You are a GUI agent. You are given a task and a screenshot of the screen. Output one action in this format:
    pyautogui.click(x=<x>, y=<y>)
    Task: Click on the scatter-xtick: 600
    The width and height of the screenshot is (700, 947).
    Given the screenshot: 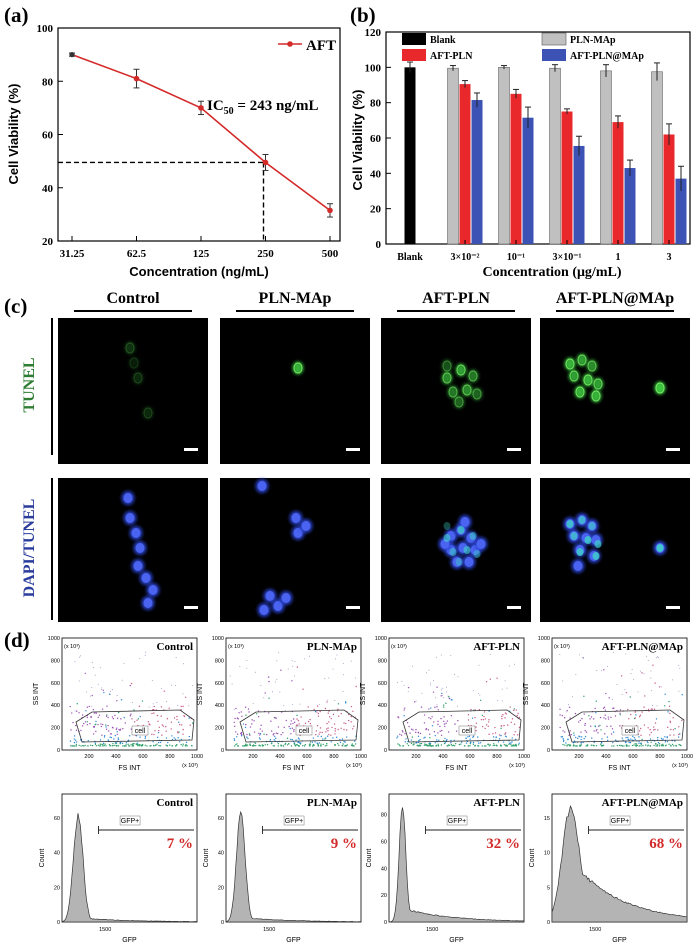 What is the action you would take?
    pyautogui.click(x=632, y=757)
    